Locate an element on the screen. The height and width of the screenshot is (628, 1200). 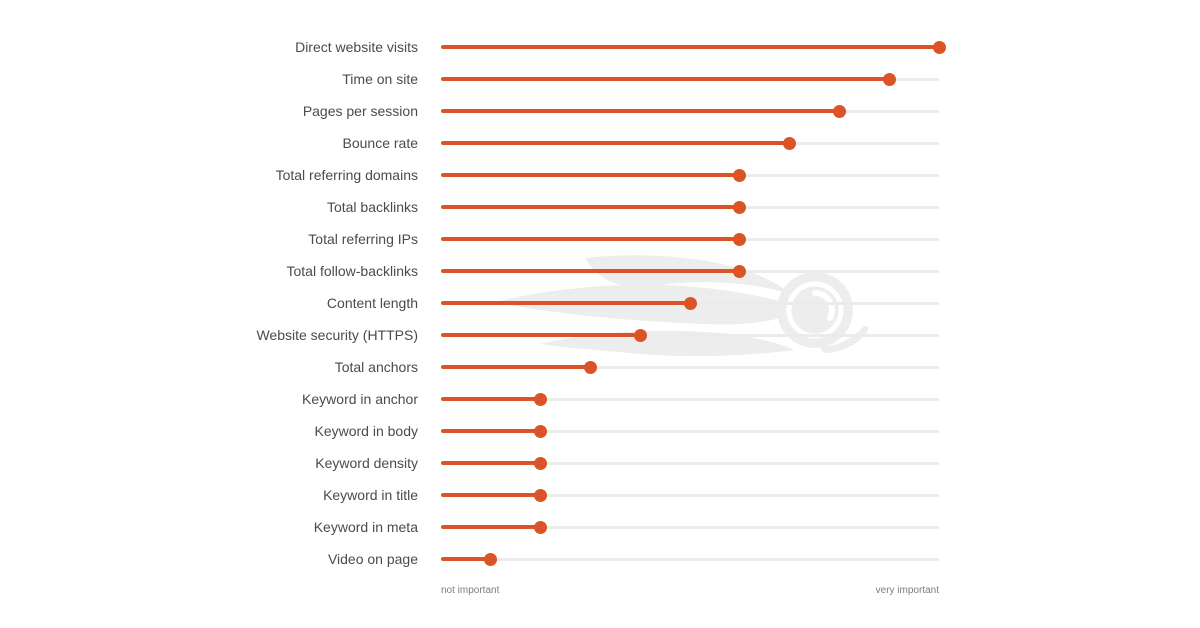
chart-row: Keyword density is located at coordinates (469, 463).